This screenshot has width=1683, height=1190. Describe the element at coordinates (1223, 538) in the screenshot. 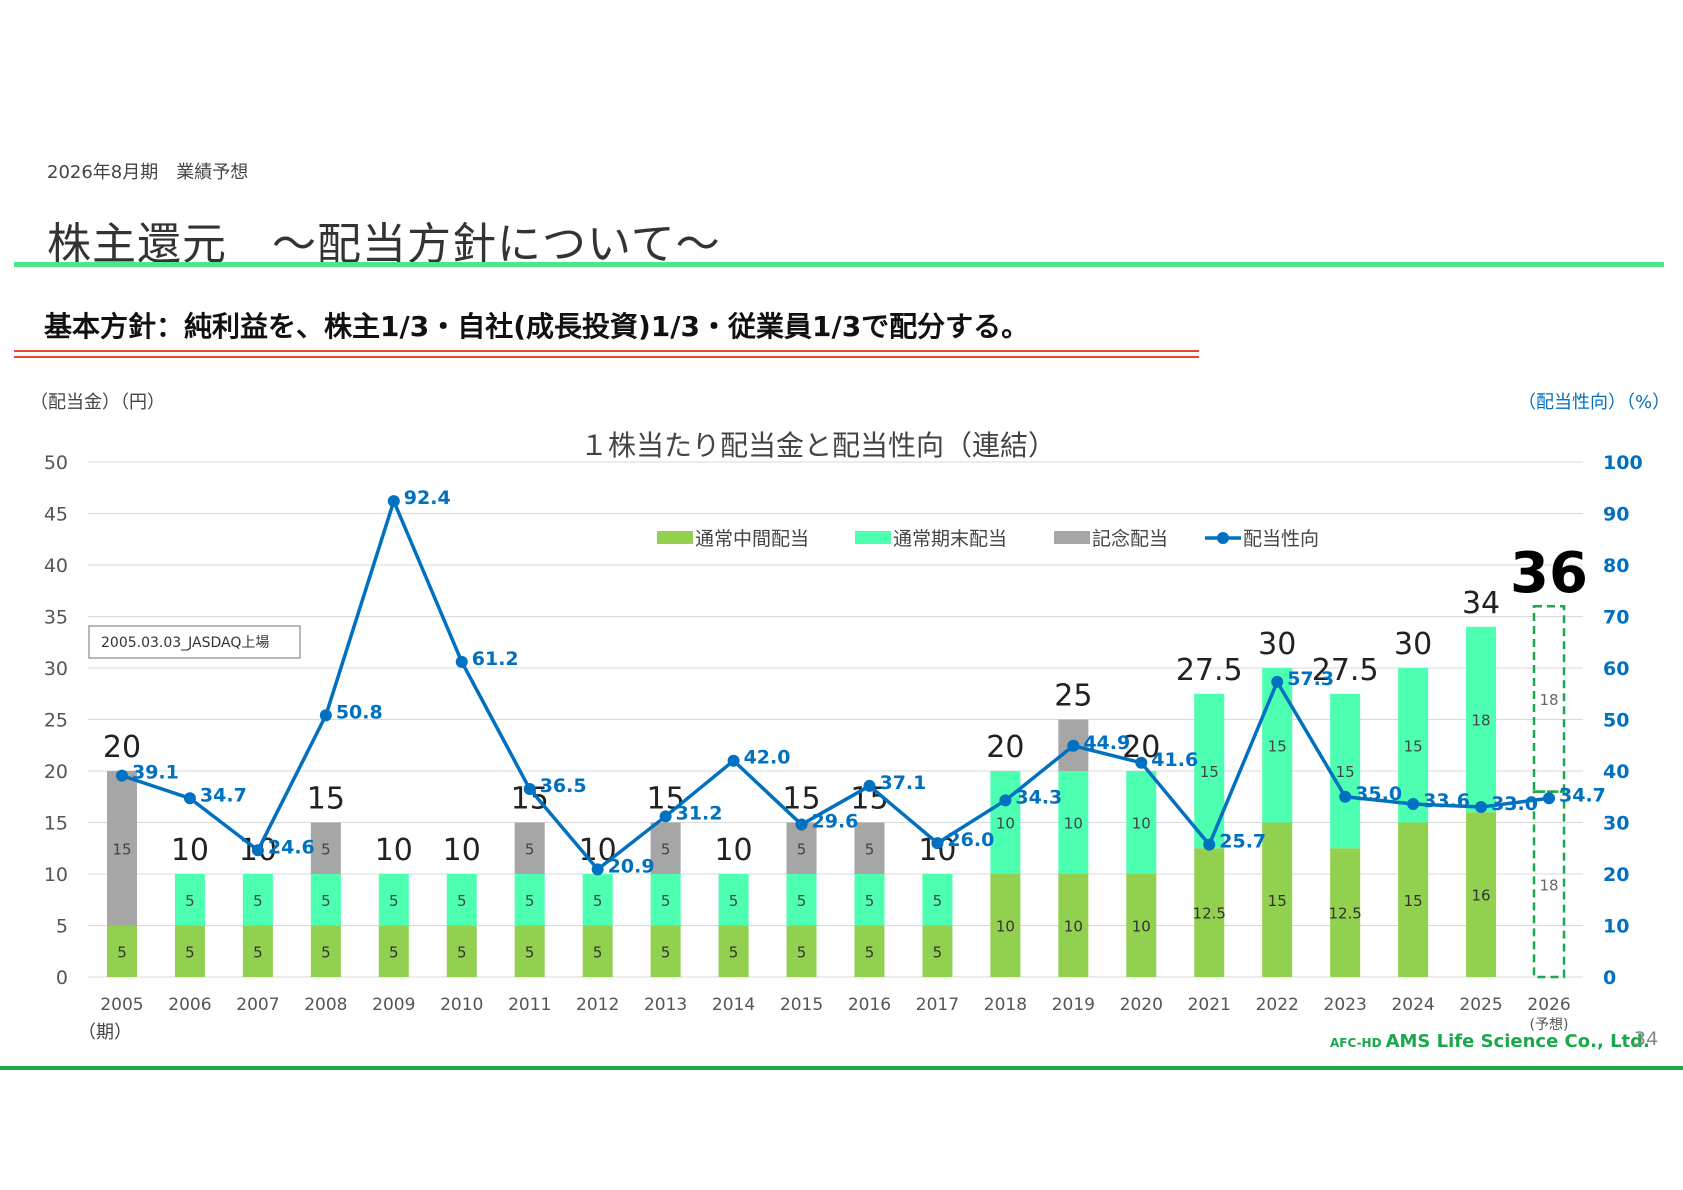

I see `legend-marker` at that location.